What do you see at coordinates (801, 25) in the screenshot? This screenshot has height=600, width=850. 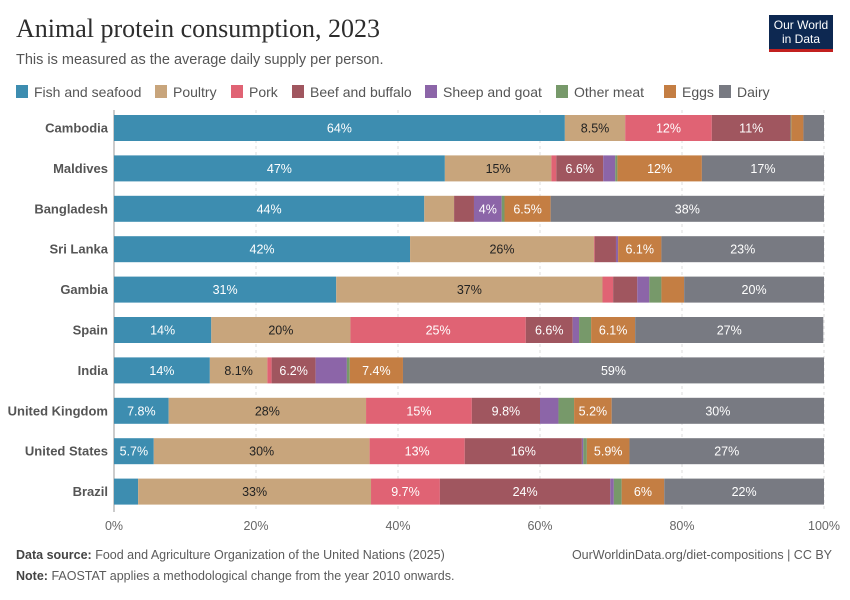 I see `logo-line1: Our World` at bounding box center [801, 25].